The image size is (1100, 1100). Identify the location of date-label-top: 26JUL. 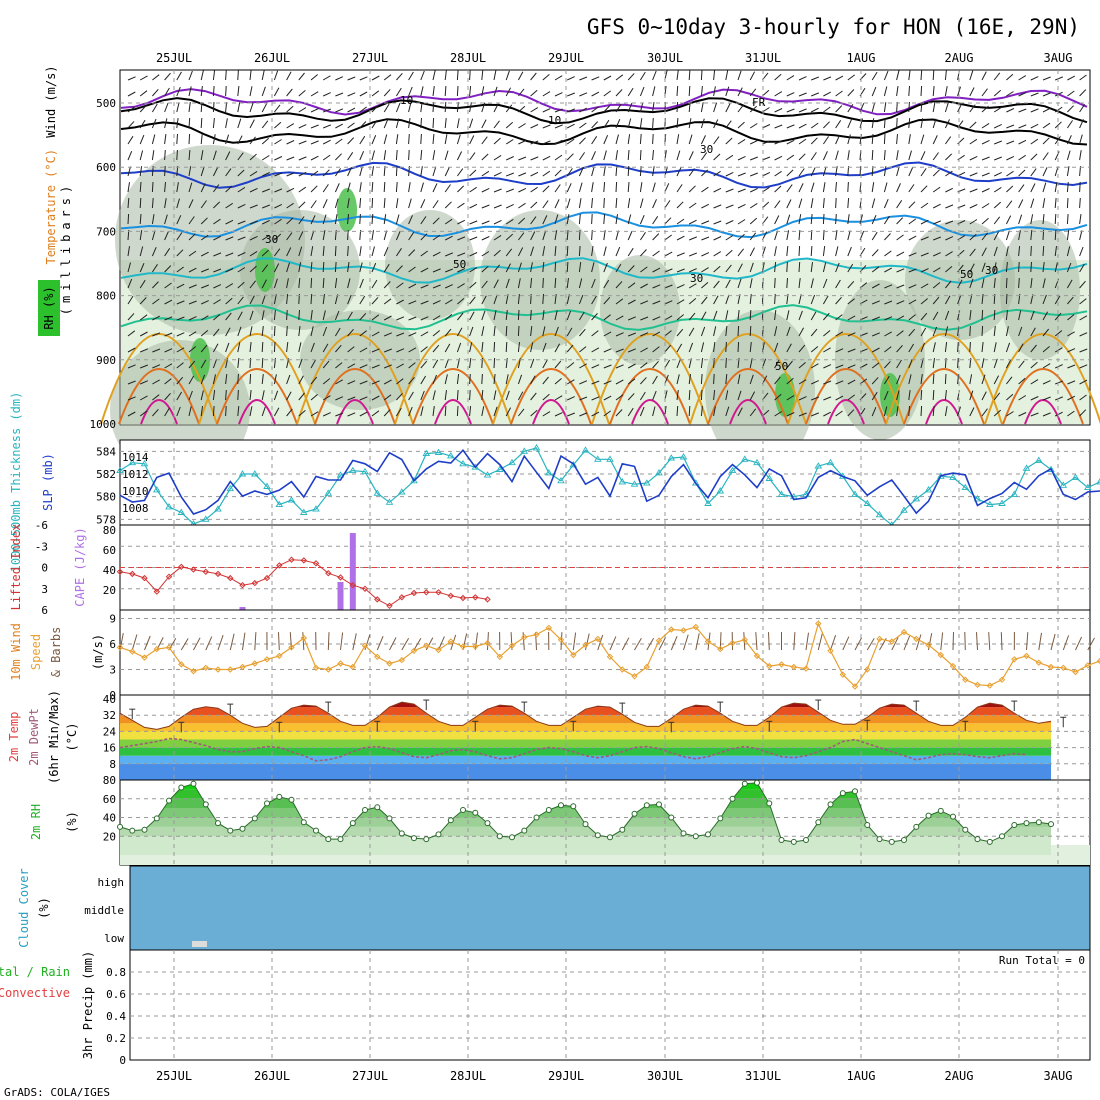
(272, 58).